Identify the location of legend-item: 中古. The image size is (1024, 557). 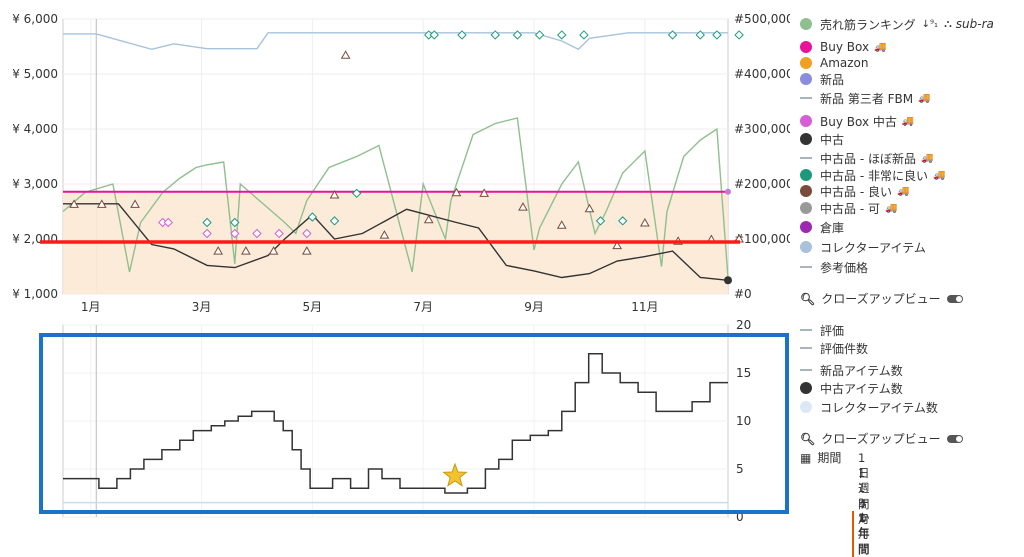
(822, 139).